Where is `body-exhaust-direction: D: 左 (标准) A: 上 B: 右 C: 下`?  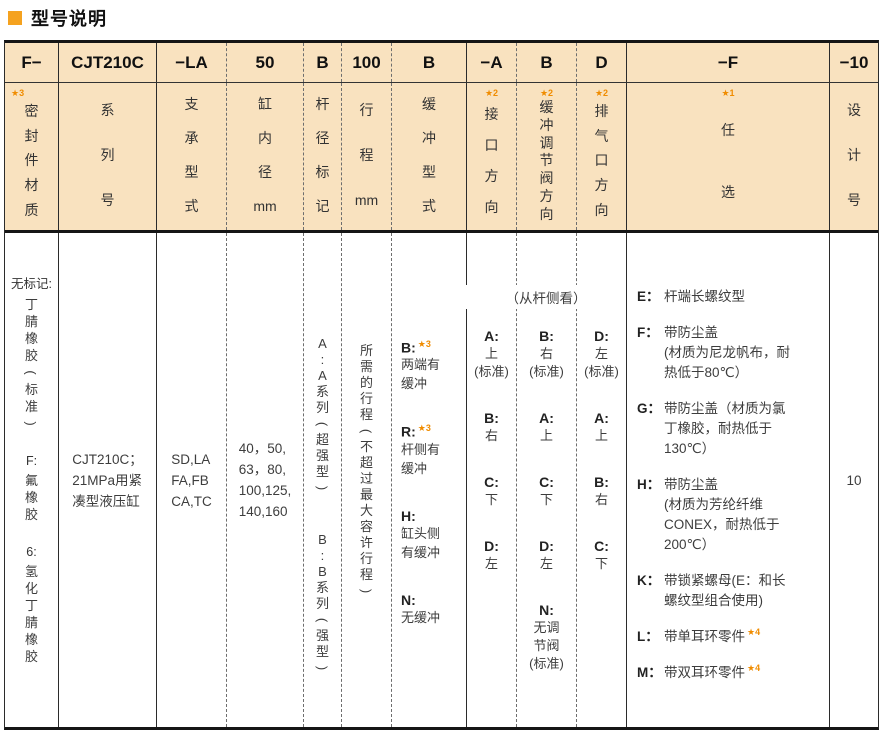 body-exhaust-direction: D: 左 (标准) A: 上 B: 右 C: 下 is located at coordinates (601, 480).